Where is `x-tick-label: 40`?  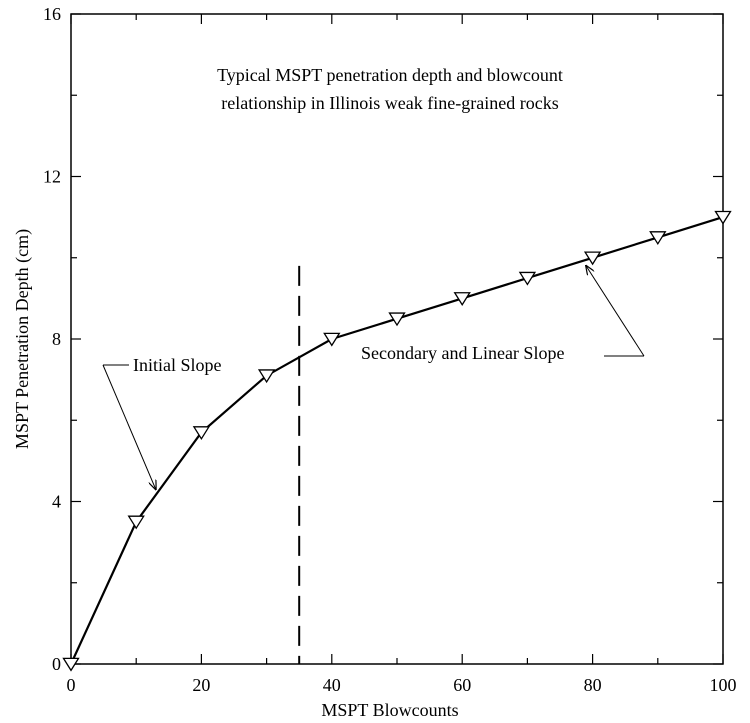 x-tick-label: 40 is located at coordinates (332, 685).